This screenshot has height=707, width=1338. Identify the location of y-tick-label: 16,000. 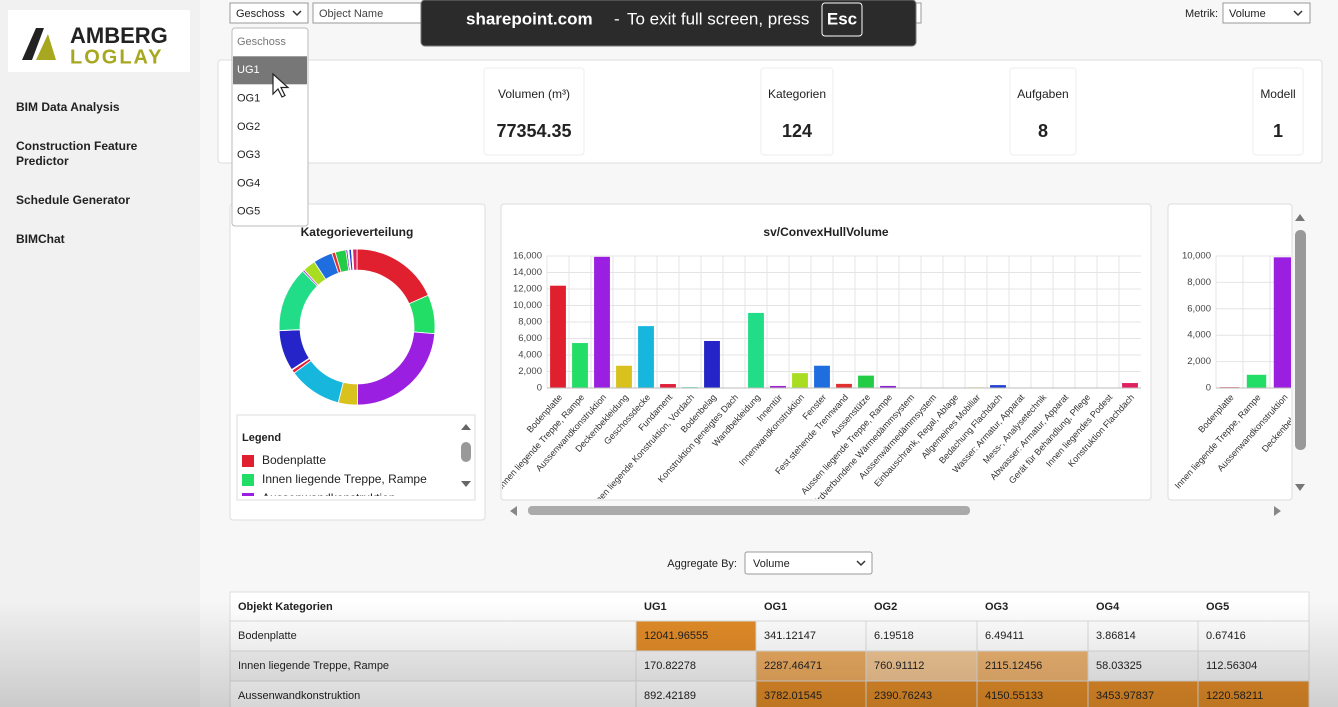
(527, 256).